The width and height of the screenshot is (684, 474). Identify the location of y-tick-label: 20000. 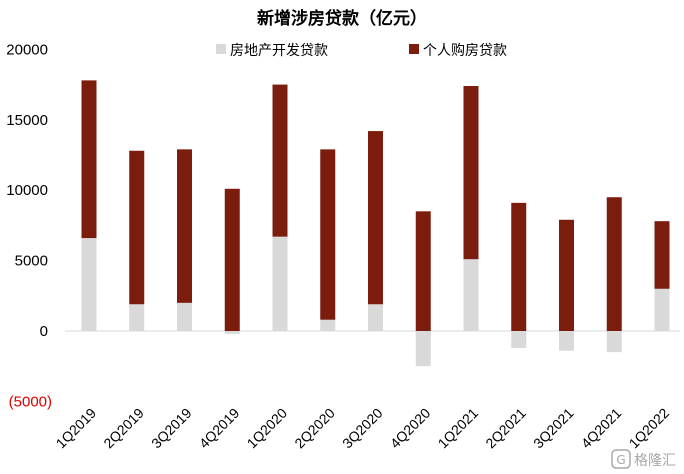
(27, 49).